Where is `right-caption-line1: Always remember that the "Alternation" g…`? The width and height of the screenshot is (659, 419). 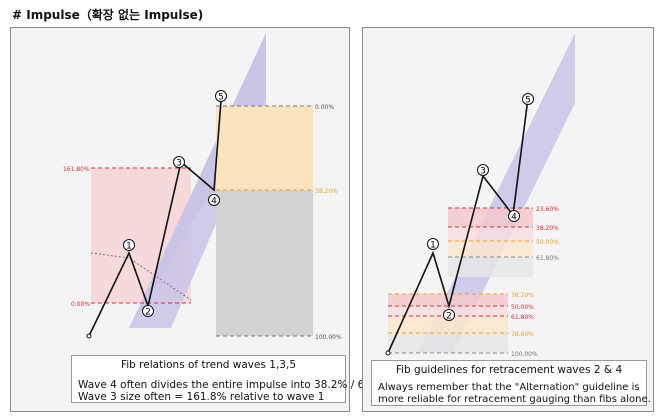
right-caption-line1: Always remember that the "Alternation" g… is located at coordinates (509, 387).